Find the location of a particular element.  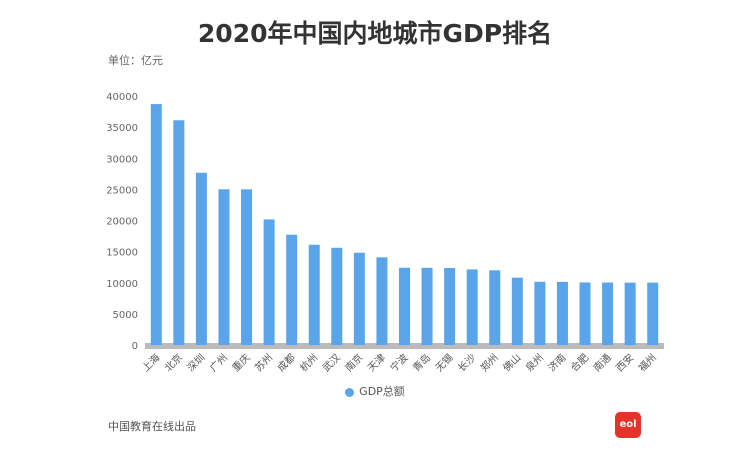

x-tick-label: 武汉 is located at coordinates (331, 362).